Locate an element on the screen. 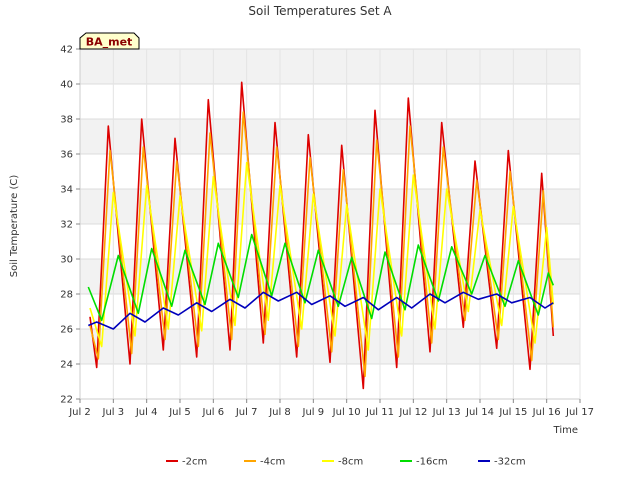 The height and width of the screenshot is (480, 640). y-tick-label: 42 is located at coordinates (66, 50).